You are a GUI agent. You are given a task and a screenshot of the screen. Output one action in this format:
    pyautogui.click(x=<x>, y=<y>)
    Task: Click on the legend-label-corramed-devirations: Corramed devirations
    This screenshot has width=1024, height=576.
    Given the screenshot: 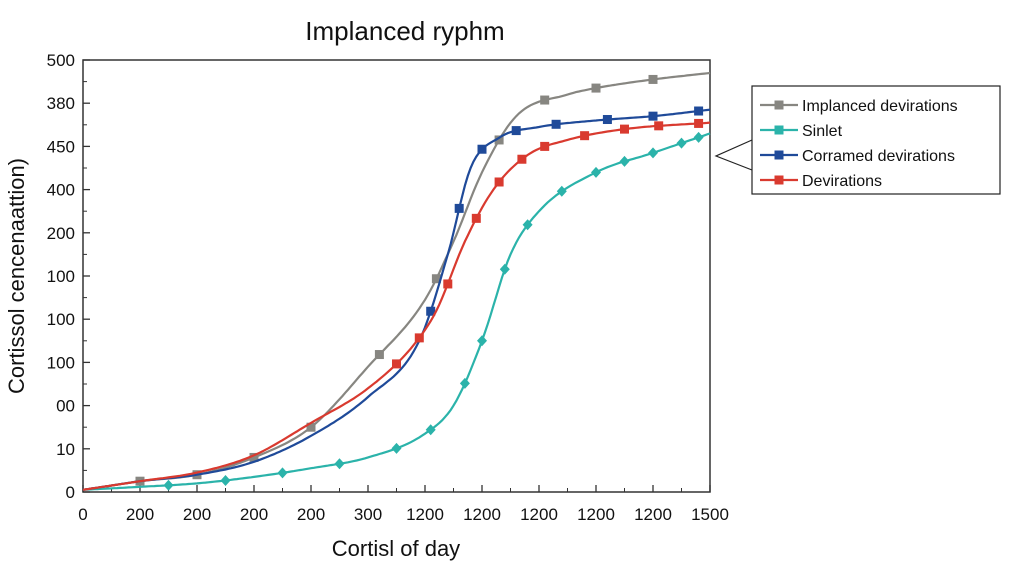 What is the action you would take?
    pyautogui.click(x=878, y=156)
    